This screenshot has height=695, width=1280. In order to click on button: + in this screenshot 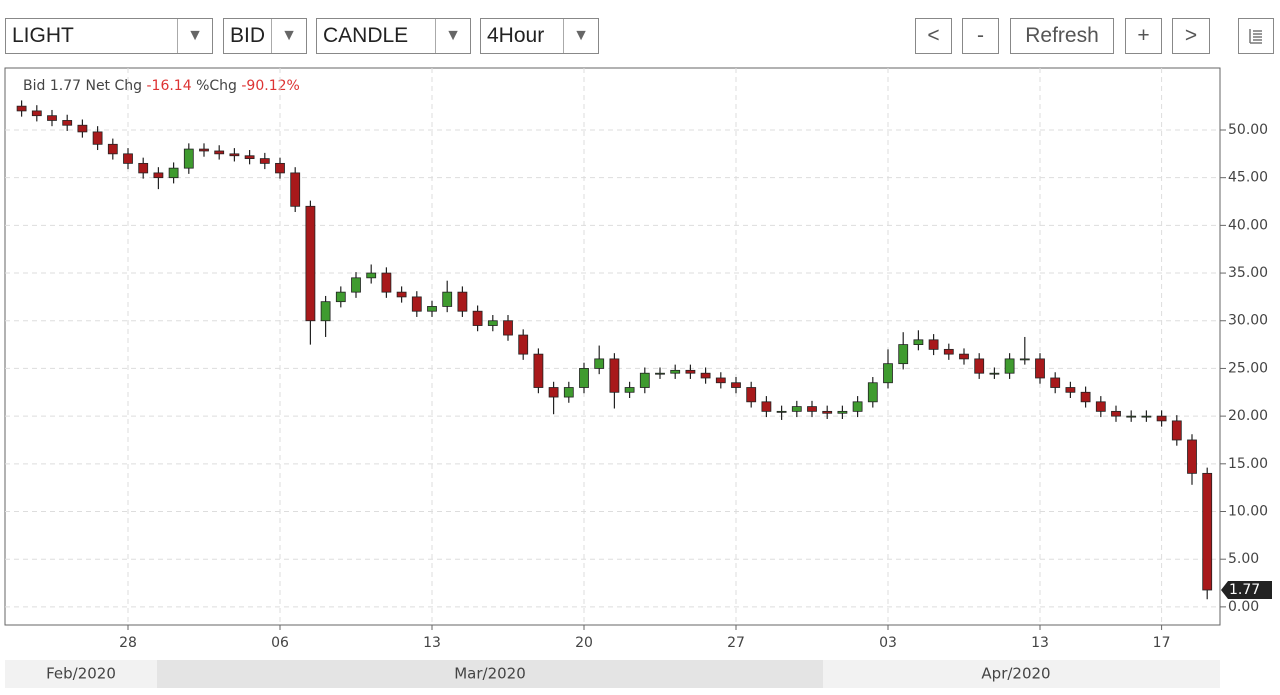, I will do `click(1143, 36)`.